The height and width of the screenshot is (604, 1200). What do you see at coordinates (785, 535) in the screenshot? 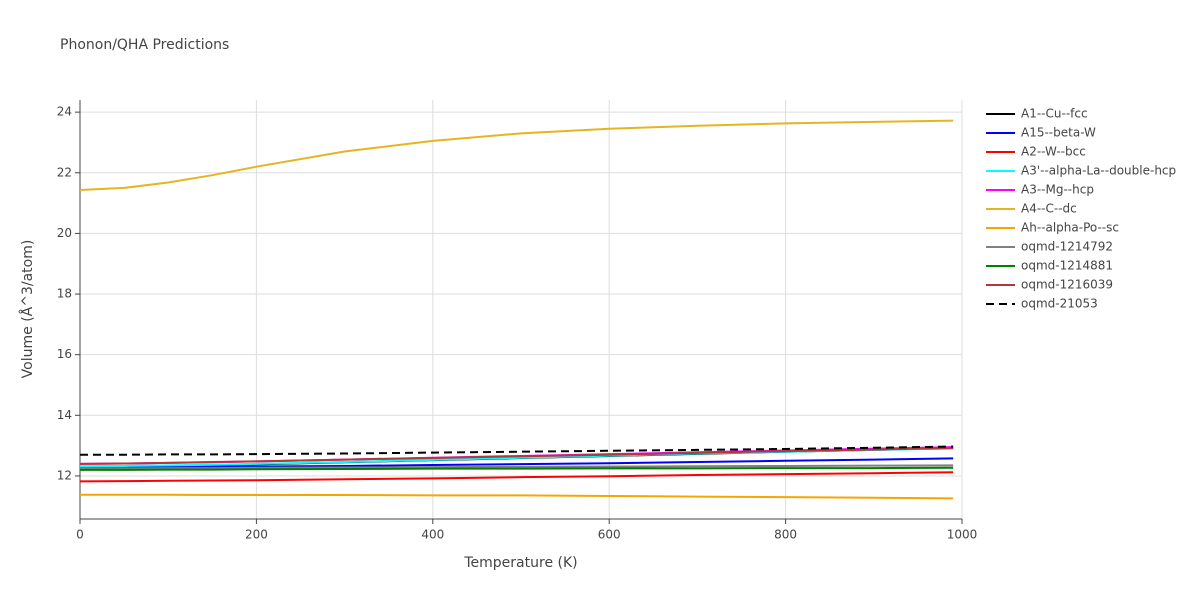
I see `x-tick-label: 800` at bounding box center [785, 535].